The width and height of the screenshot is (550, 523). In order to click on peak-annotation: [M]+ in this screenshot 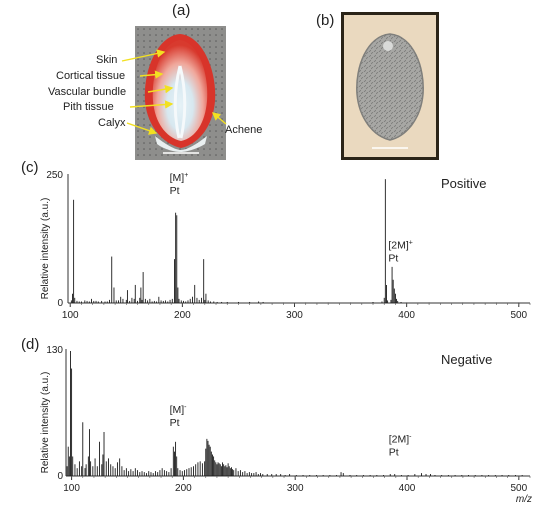, I will do `click(179, 178)`.